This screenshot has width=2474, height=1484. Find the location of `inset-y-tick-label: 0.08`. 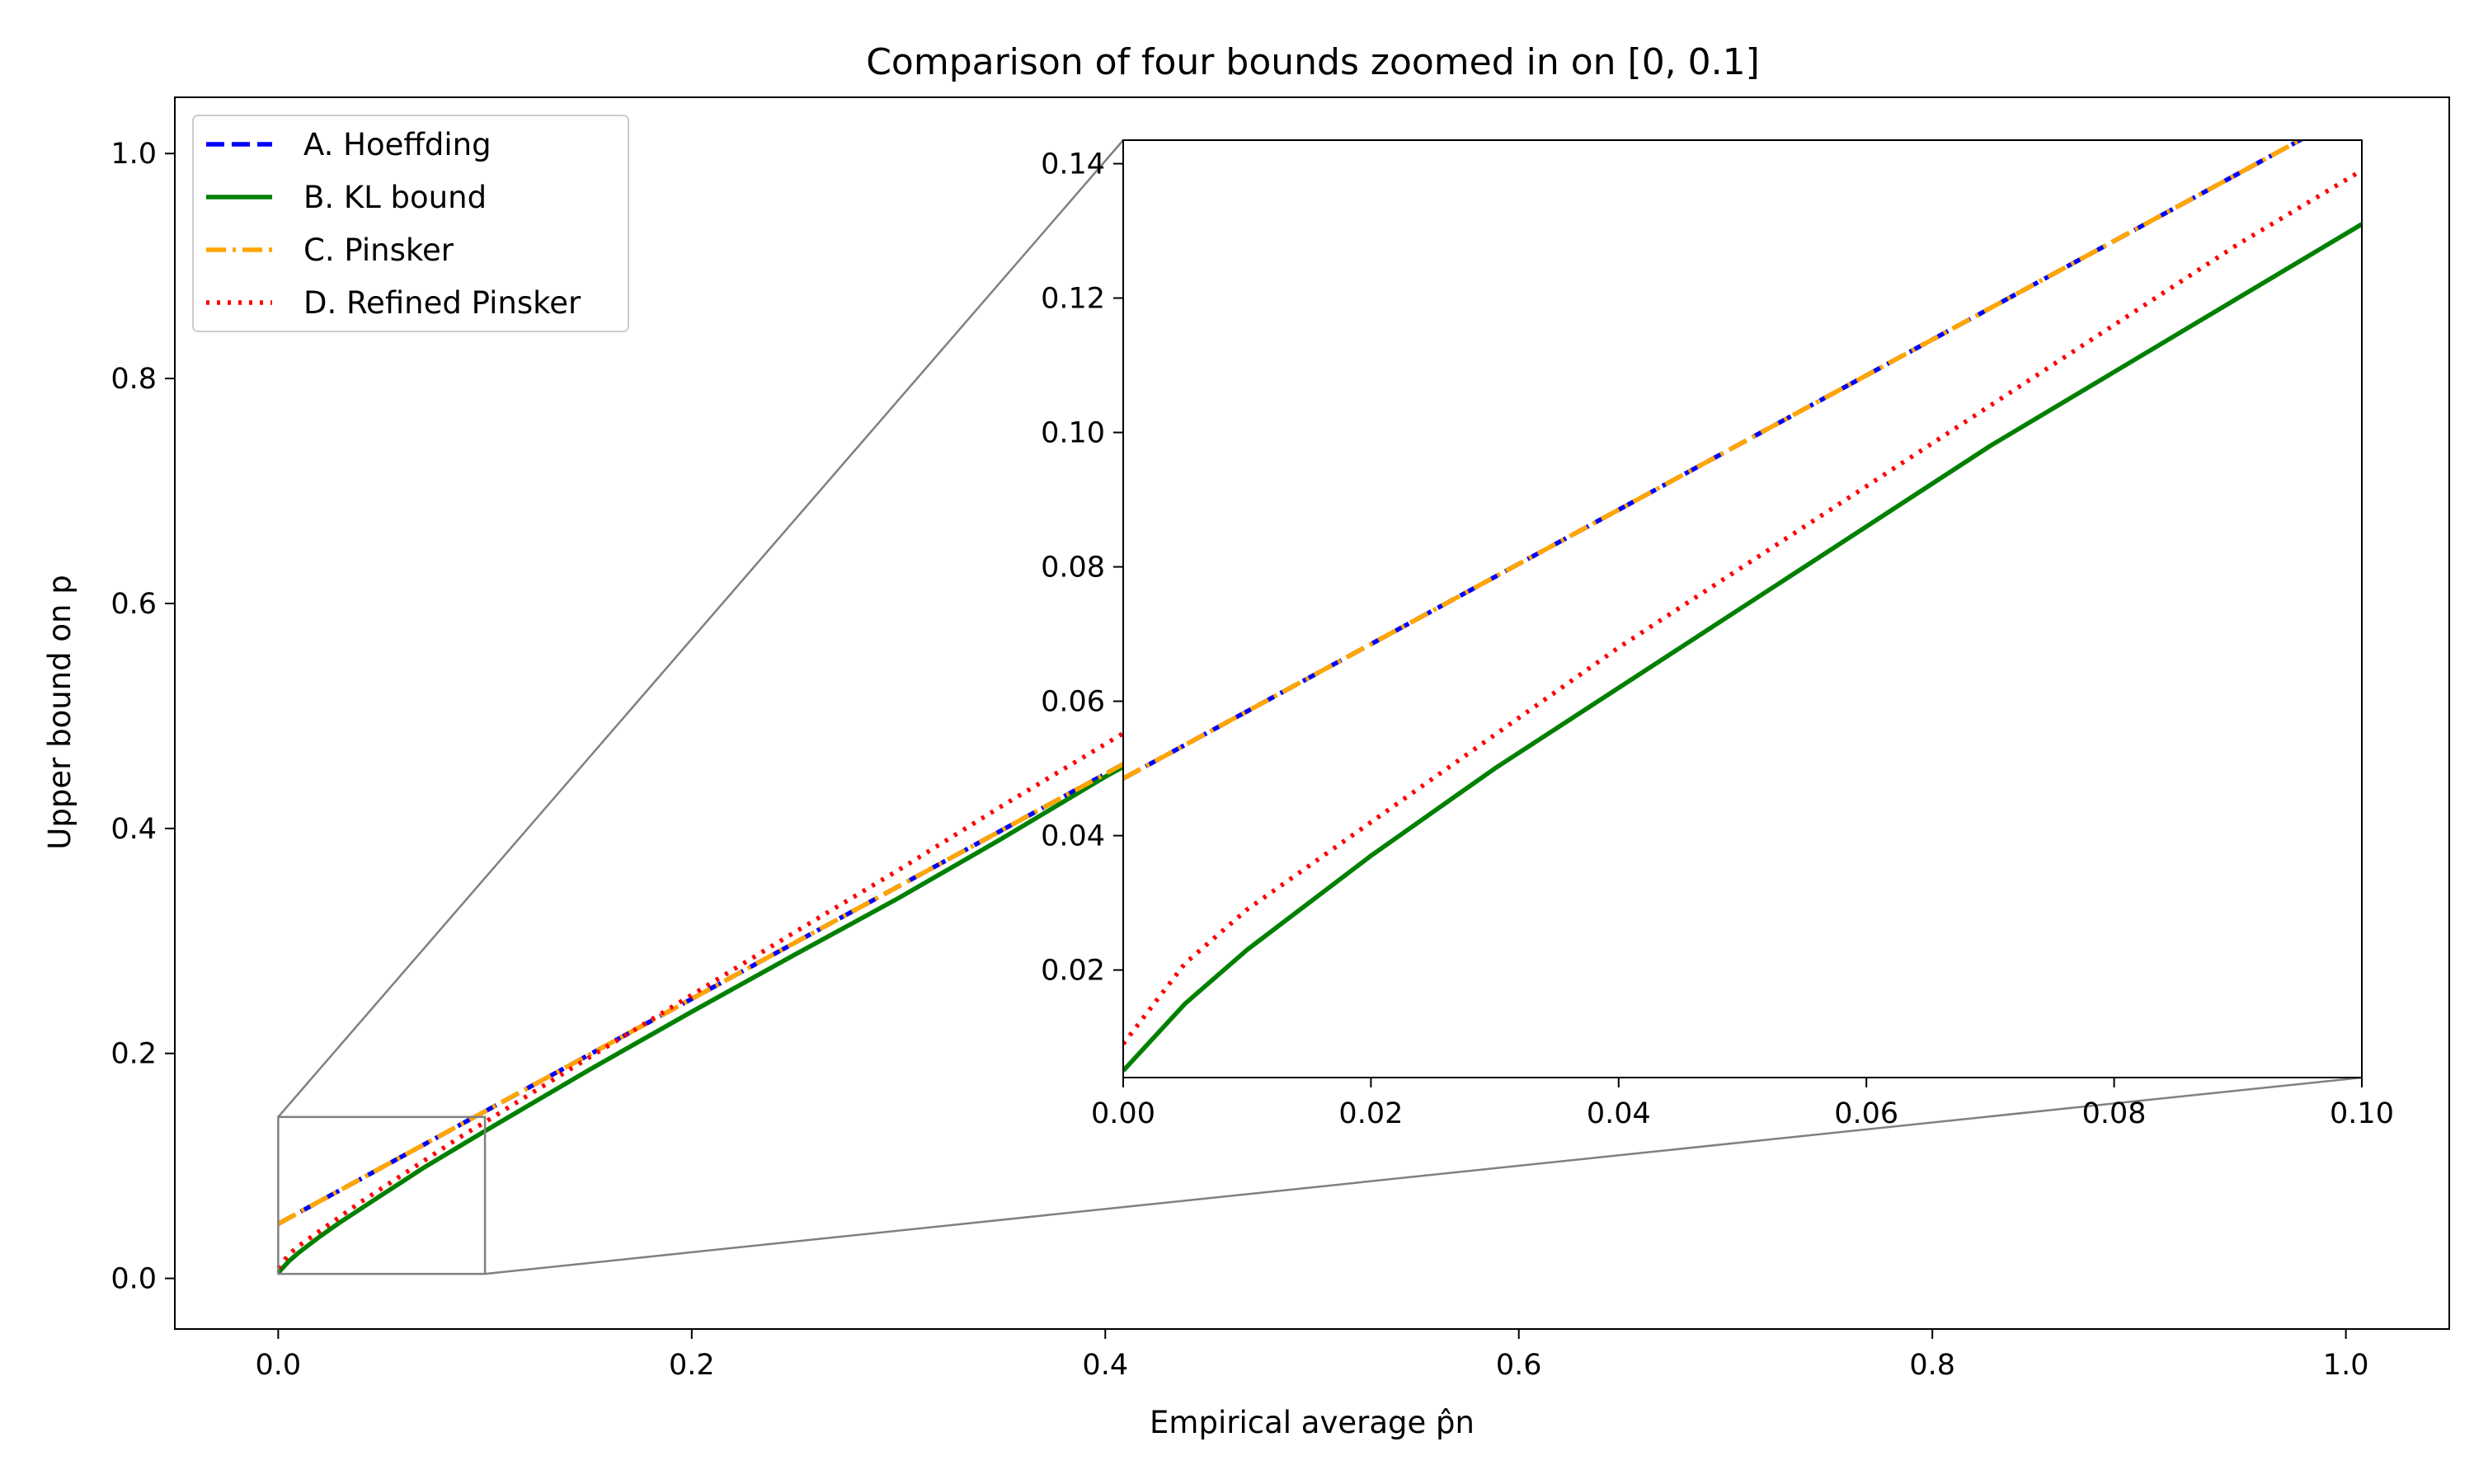

inset-y-tick-label: 0.08 is located at coordinates (1073, 568).